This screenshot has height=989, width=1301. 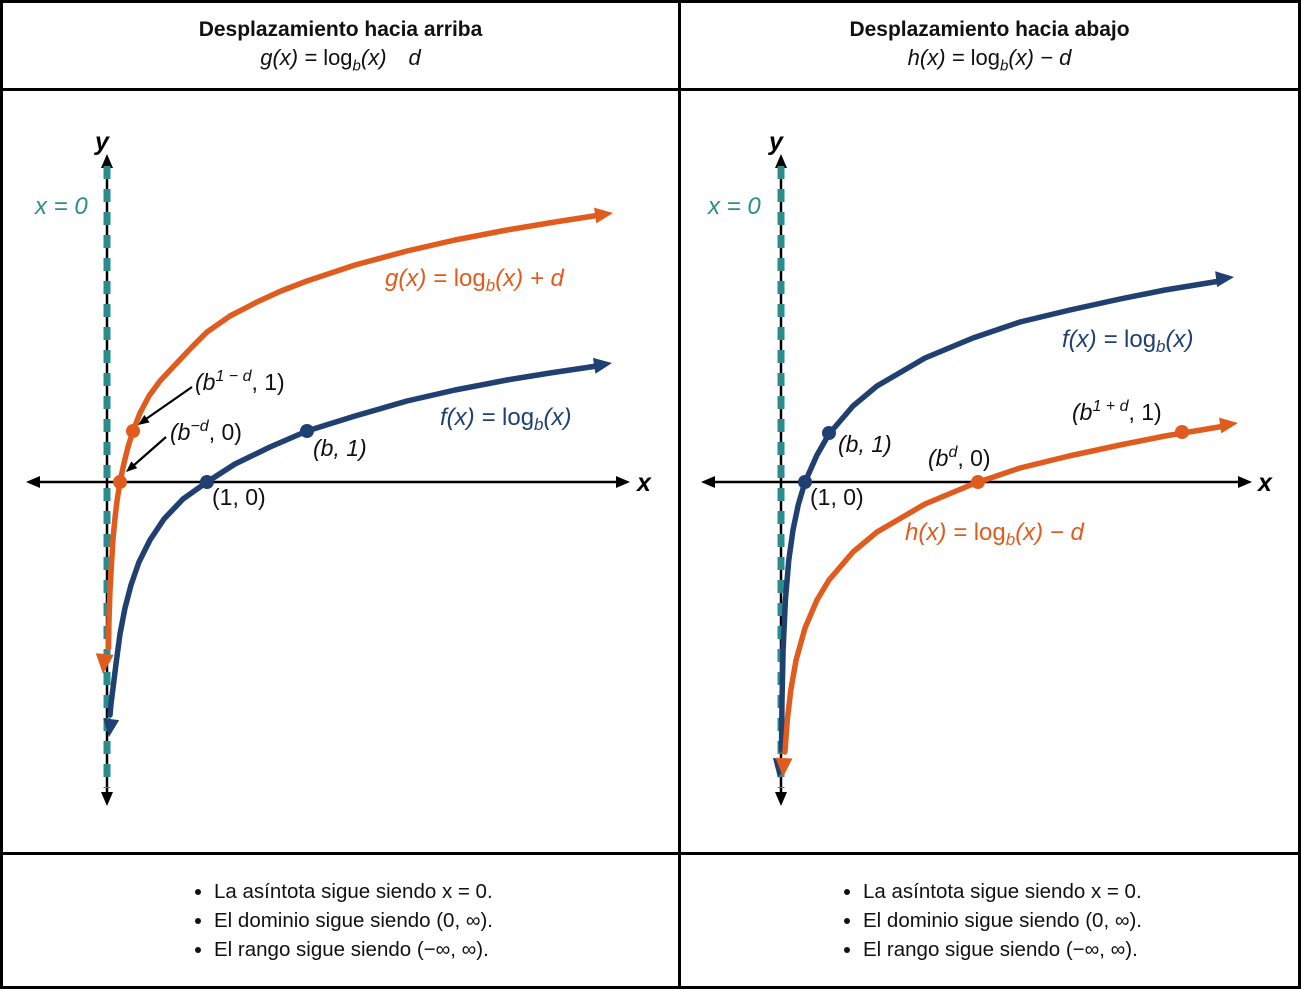 I want to click on panel-title-right: Desplazamiento hacia abajo, so click(x=989, y=30).